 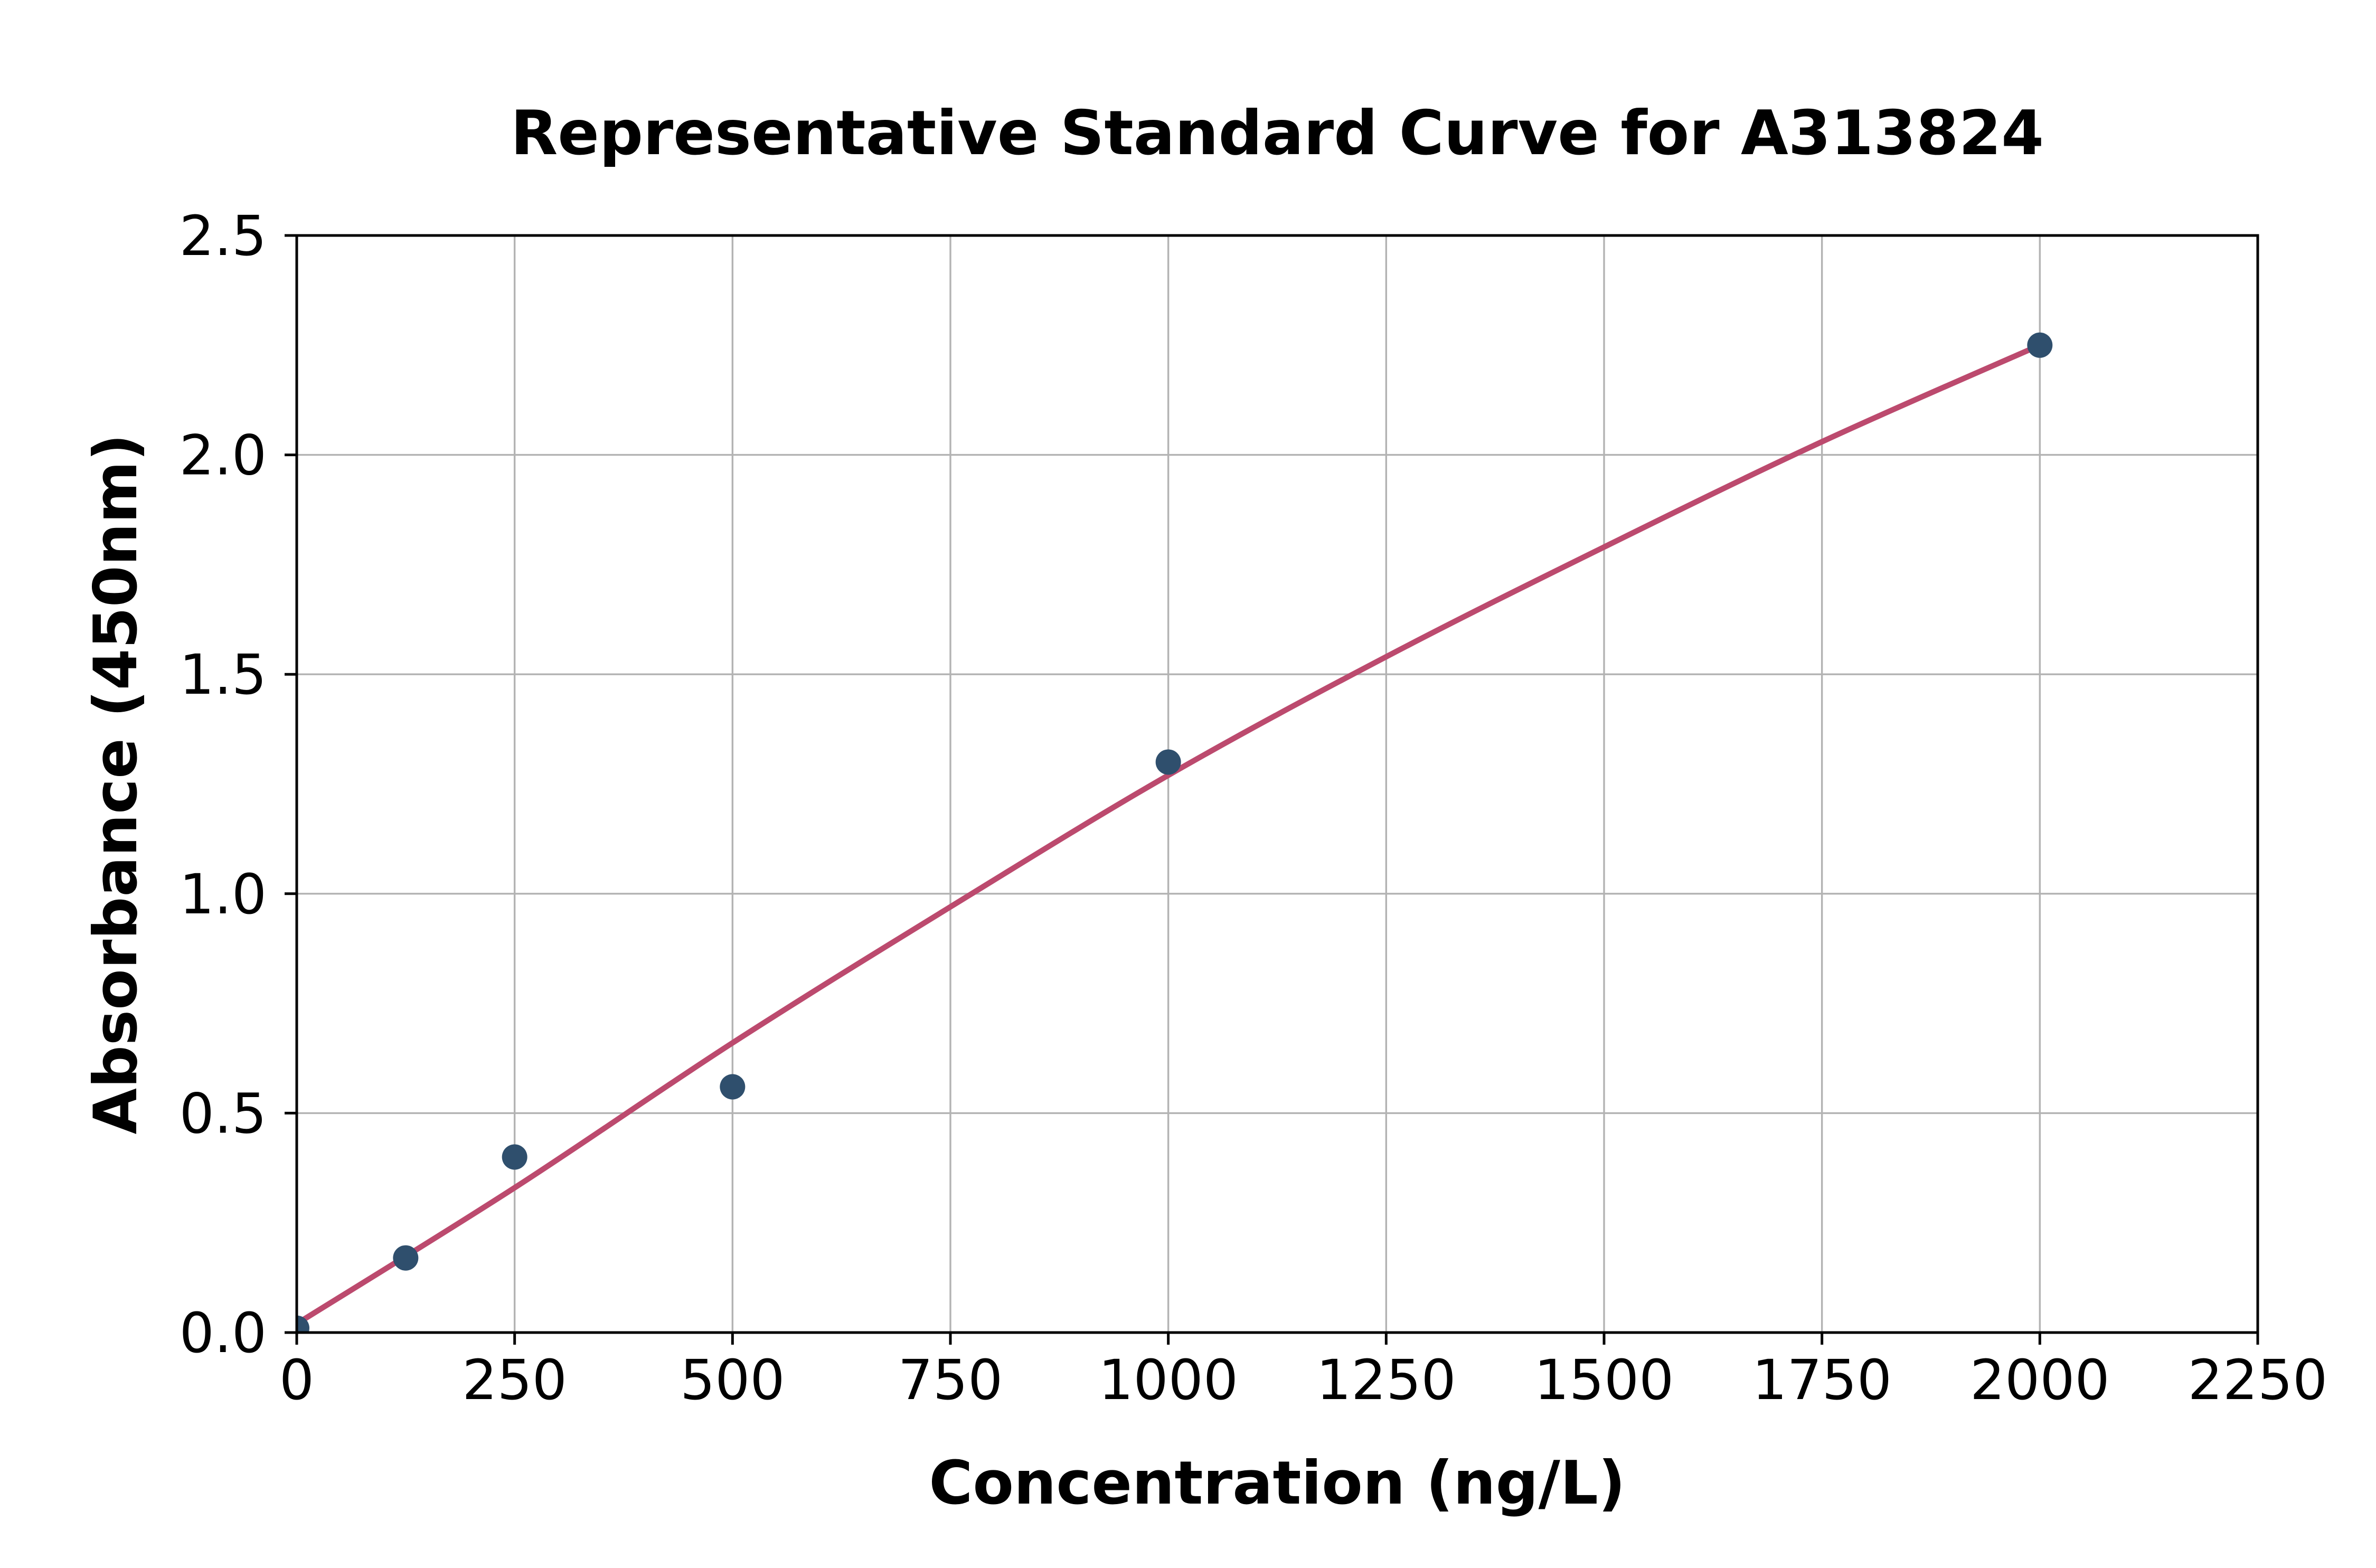 What do you see at coordinates (2040, 1380) in the screenshot?
I see `x-tick-label: 2000` at bounding box center [2040, 1380].